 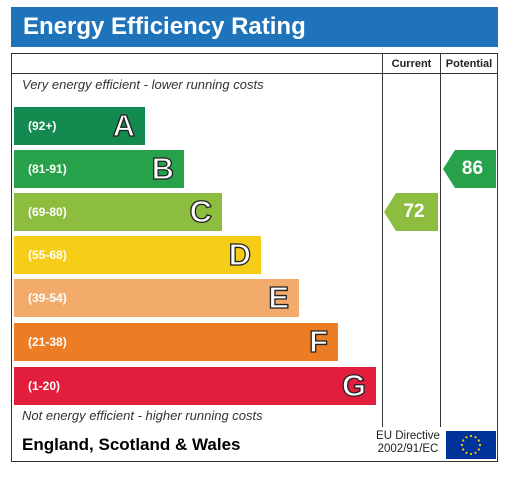 I want to click on potential-rating-value: 86, so click(x=472, y=168).